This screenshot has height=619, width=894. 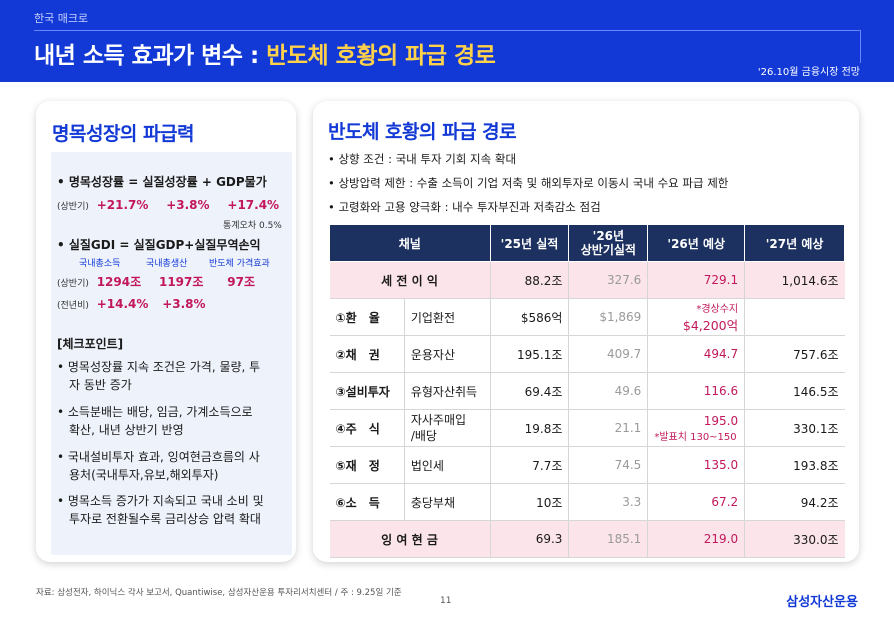 What do you see at coordinates (529, 539) in the screenshot?
I see `cell: 69.3` at bounding box center [529, 539].